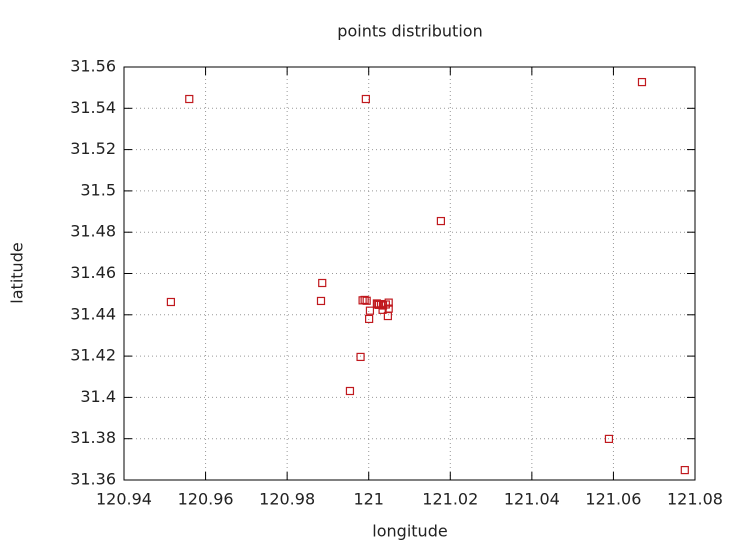  Describe the element at coordinates (450, 499) in the screenshot. I see `x-tick-label: 121.02` at that location.